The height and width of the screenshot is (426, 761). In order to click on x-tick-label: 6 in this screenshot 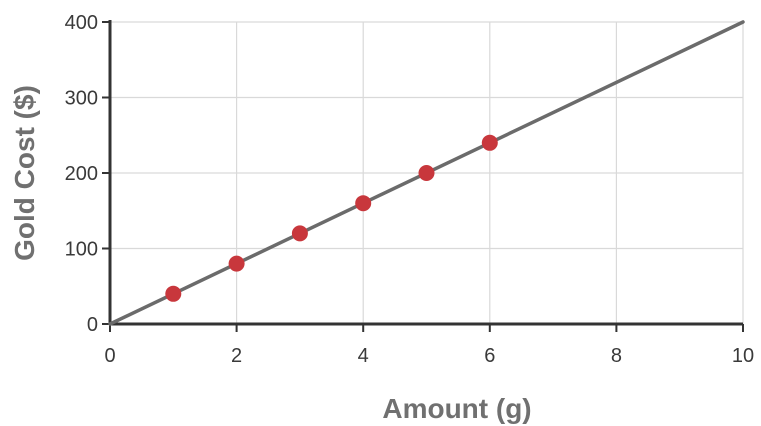, I will do `click(489, 356)`.